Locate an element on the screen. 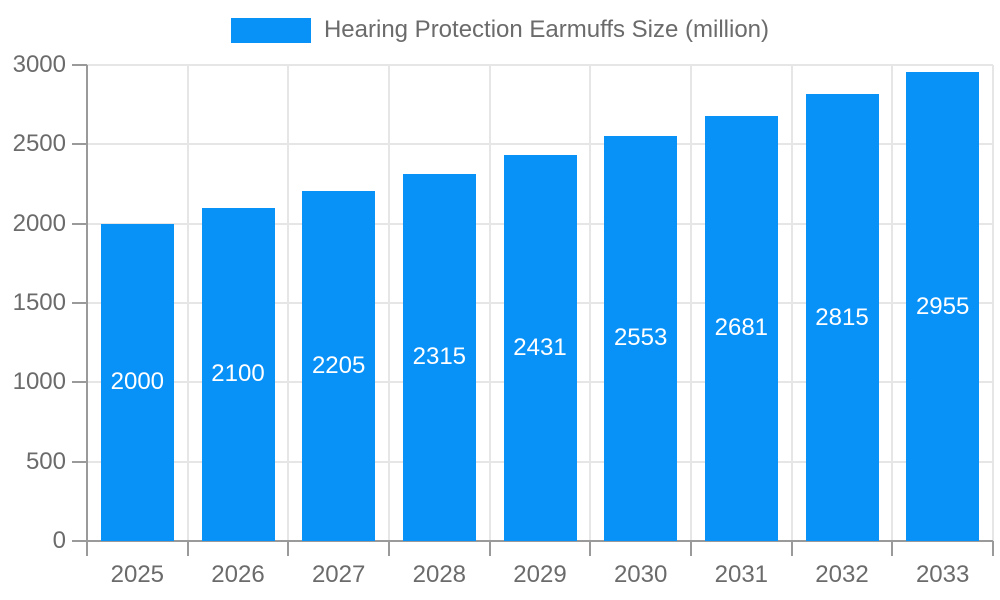 The width and height of the screenshot is (1000, 600). x-axis-line is located at coordinates (532, 541).